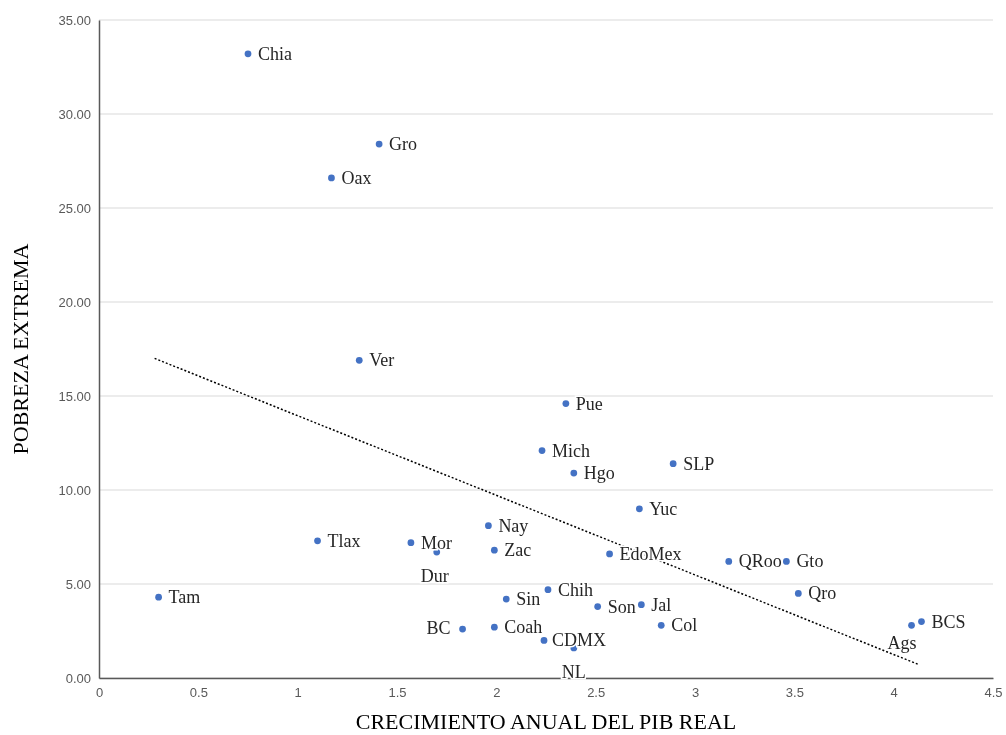 This screenshot has height=735, width=1006. Describe the element at coordinates (661, 604) in the screenshot. I see `annotation: Jal` at that location.